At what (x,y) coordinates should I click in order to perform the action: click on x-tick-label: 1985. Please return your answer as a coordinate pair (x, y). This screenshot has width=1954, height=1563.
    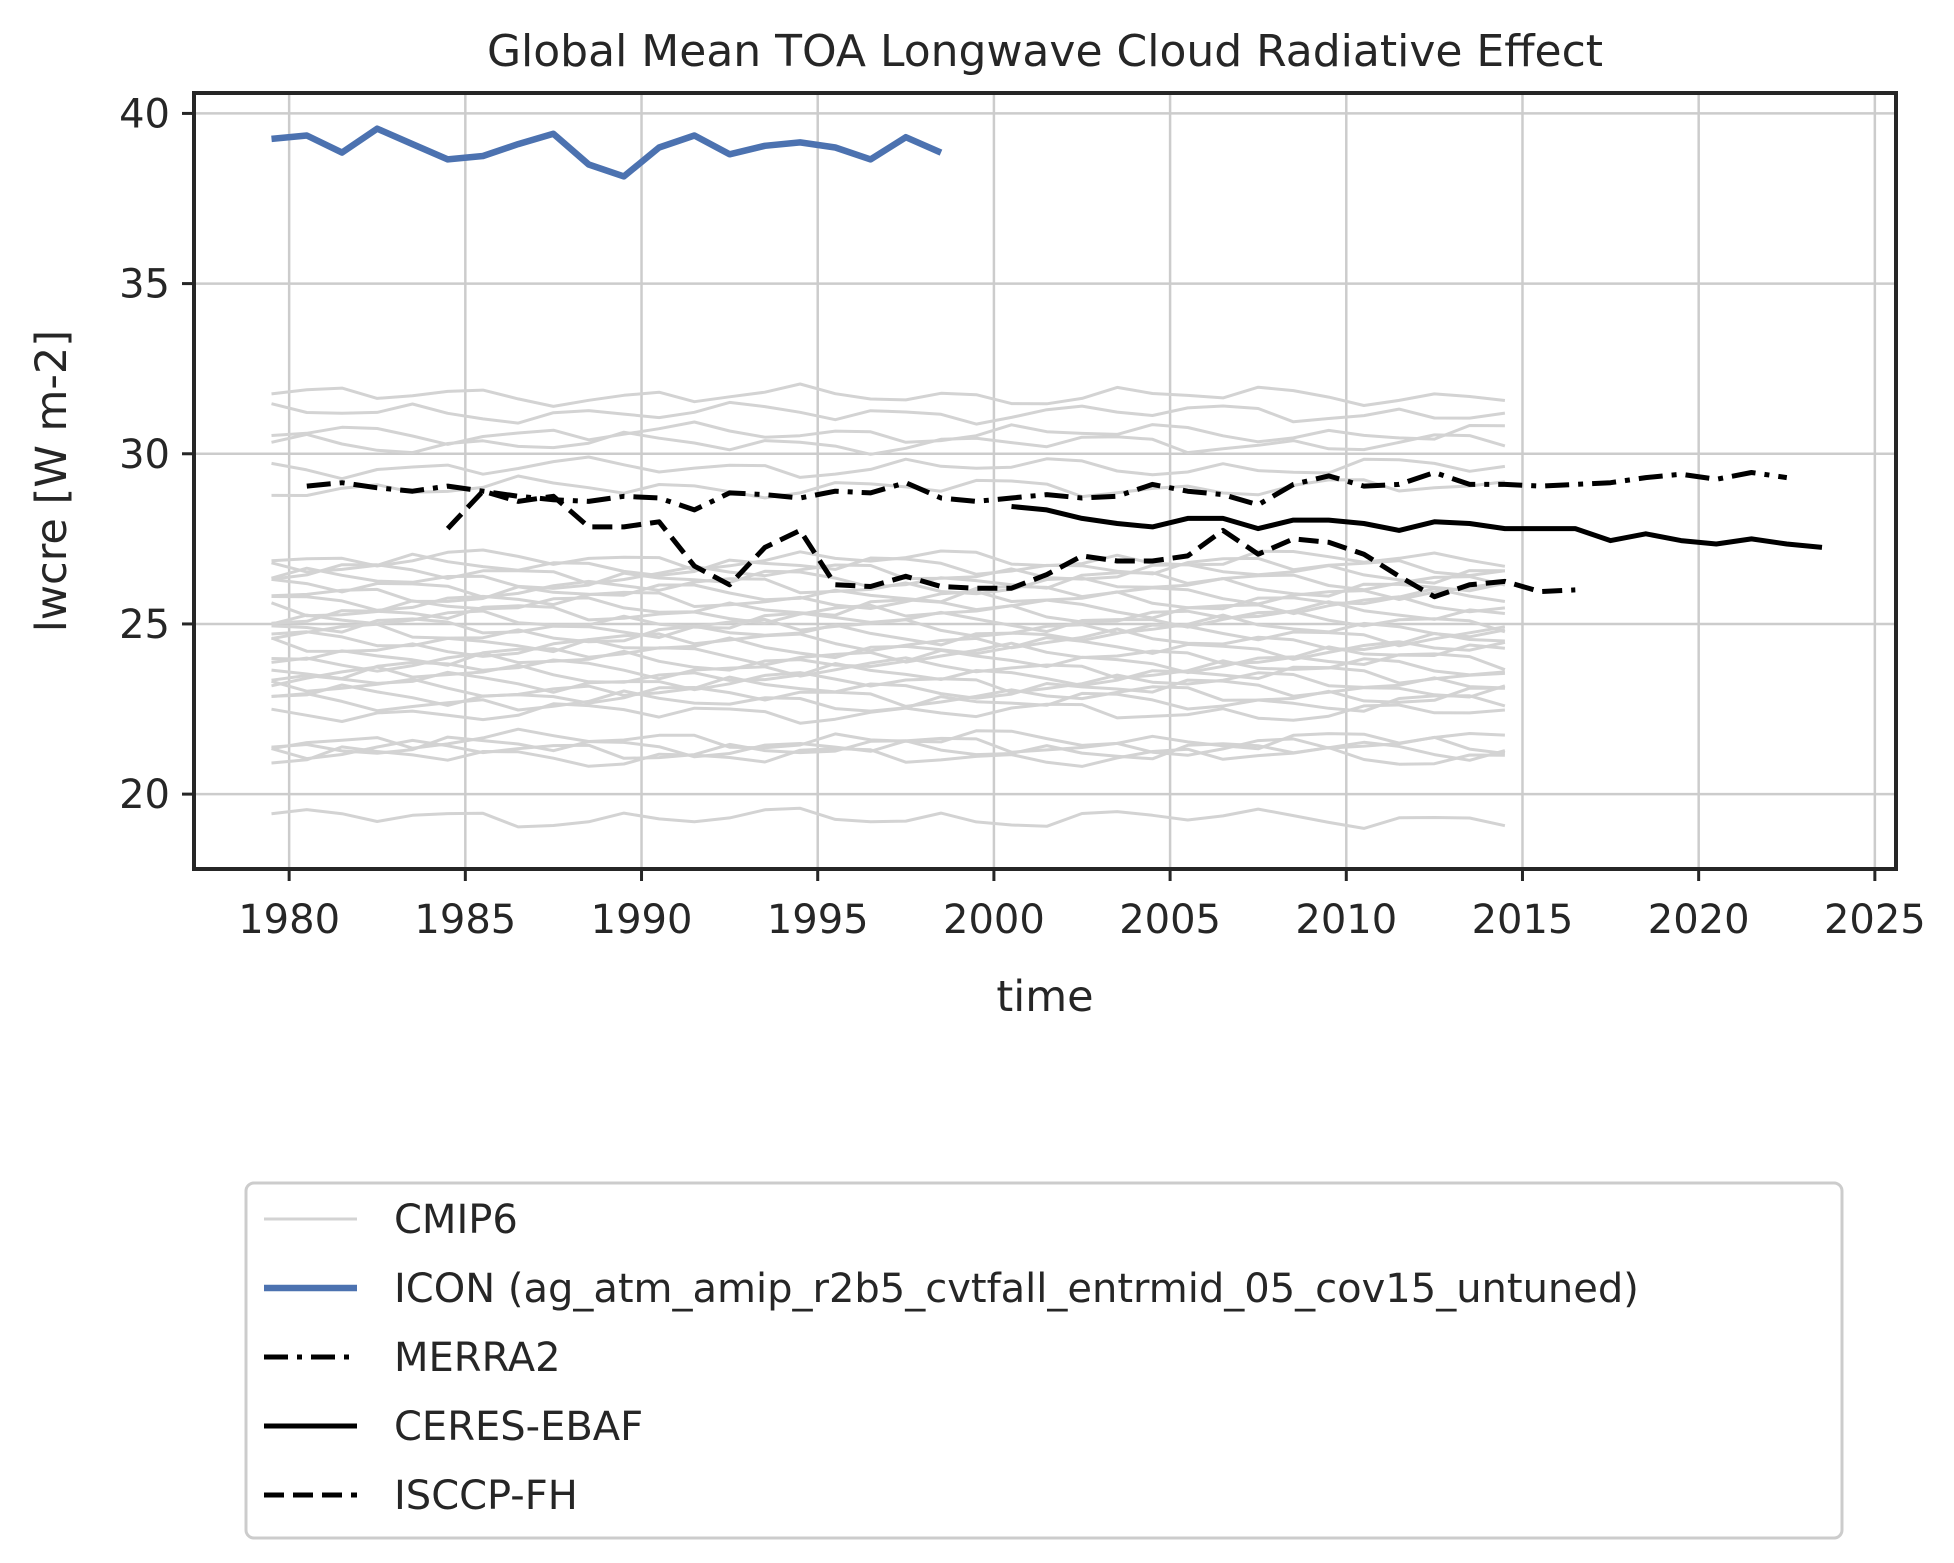
    Looking at the image, I should click on (465, 920).